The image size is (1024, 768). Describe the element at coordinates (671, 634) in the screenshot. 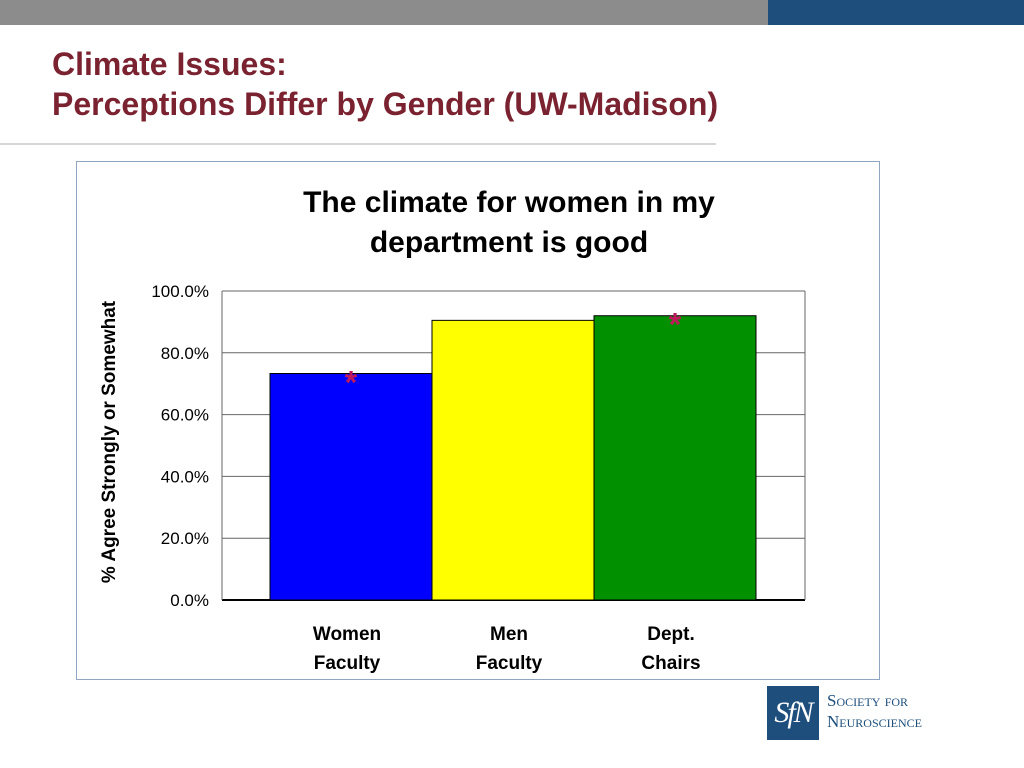

I see `x-tick-label: Dept.` at that location.